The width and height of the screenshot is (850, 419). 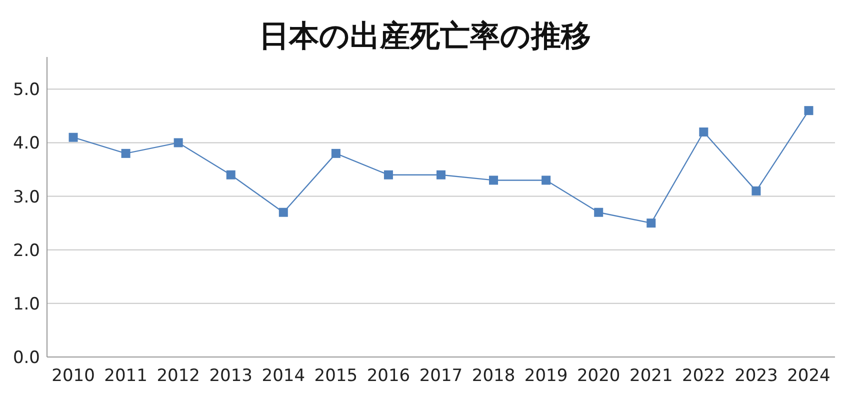 I want to click on xtick: 2020, so click(x=598, y=376).